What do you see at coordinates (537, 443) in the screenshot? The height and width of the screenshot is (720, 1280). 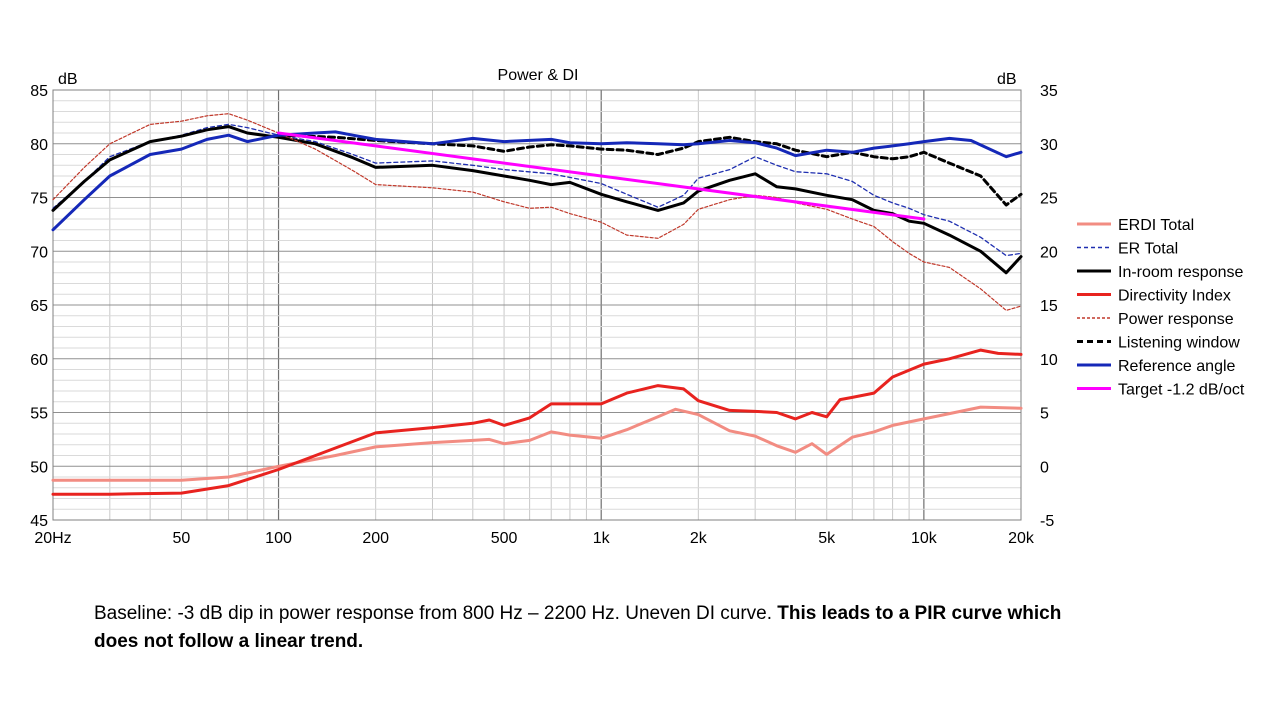 I see `series-line-erdi-total` at bounding box center [537, 443].